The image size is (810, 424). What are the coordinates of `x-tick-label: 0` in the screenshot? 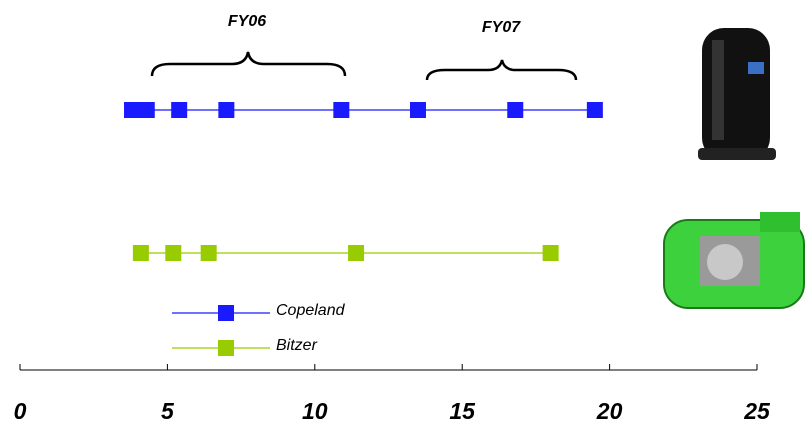 It's located at (20, 411).